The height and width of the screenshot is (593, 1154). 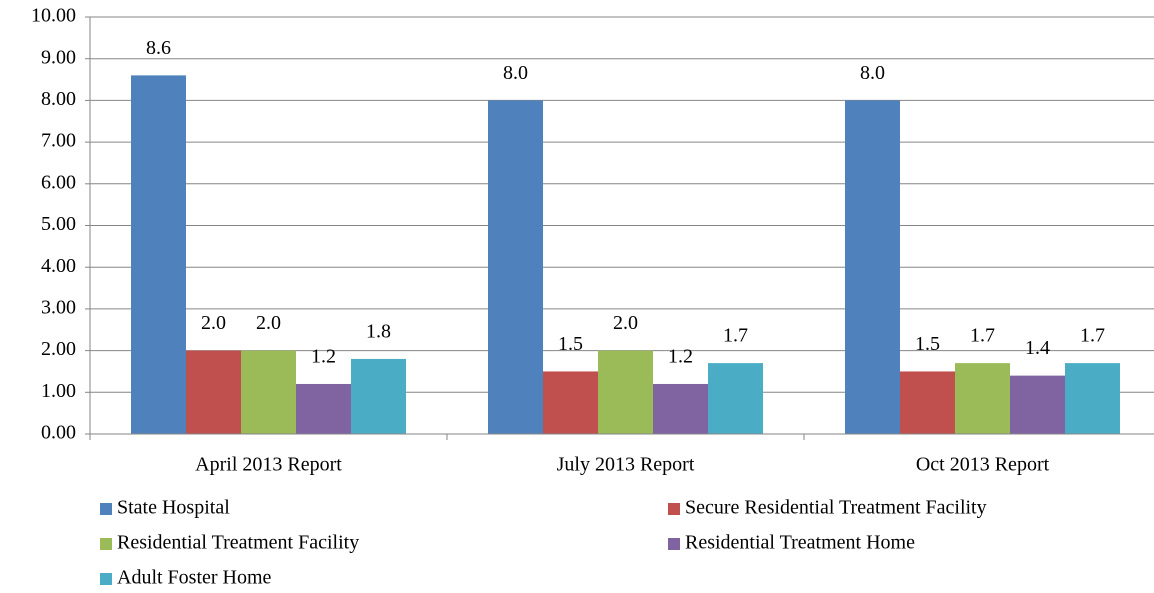 I want to click on y-tick-label: 3.00, so click(x=58, y=307).